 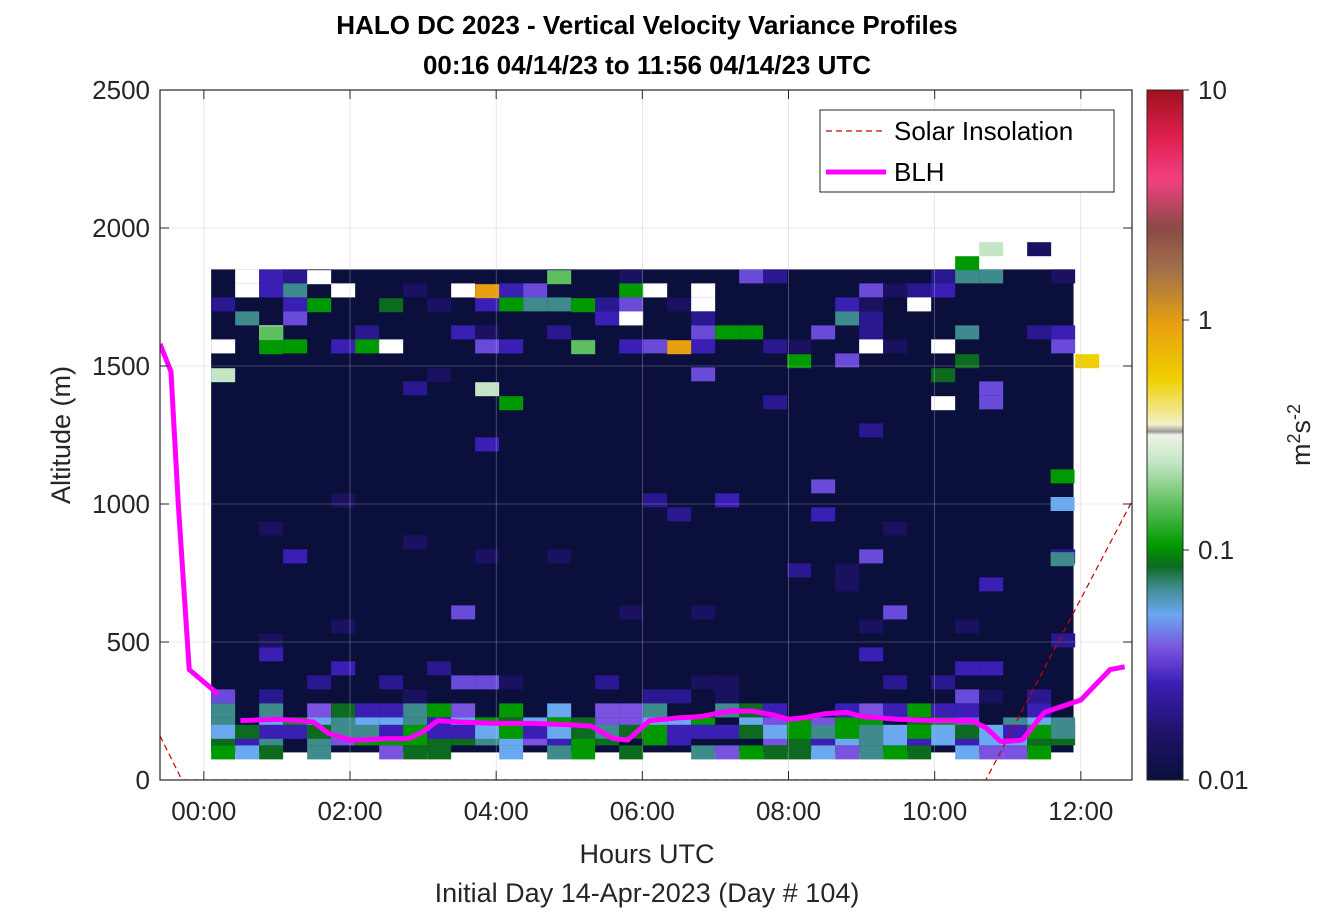 I want to click on x-axis-sublabel: Initial Day 14-Apr-2023 (Day # 104), so click(x=647, y=893).